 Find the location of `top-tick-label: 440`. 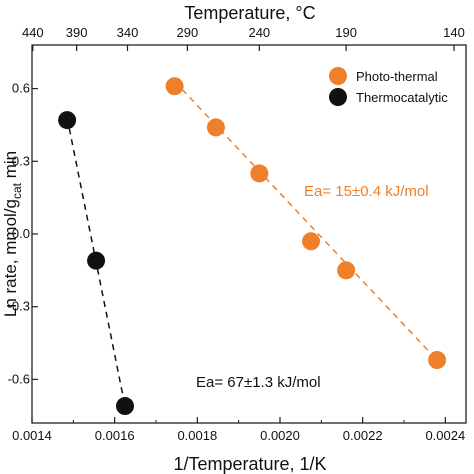

top-tick-label: 440 is located at coordinates (33, 32).